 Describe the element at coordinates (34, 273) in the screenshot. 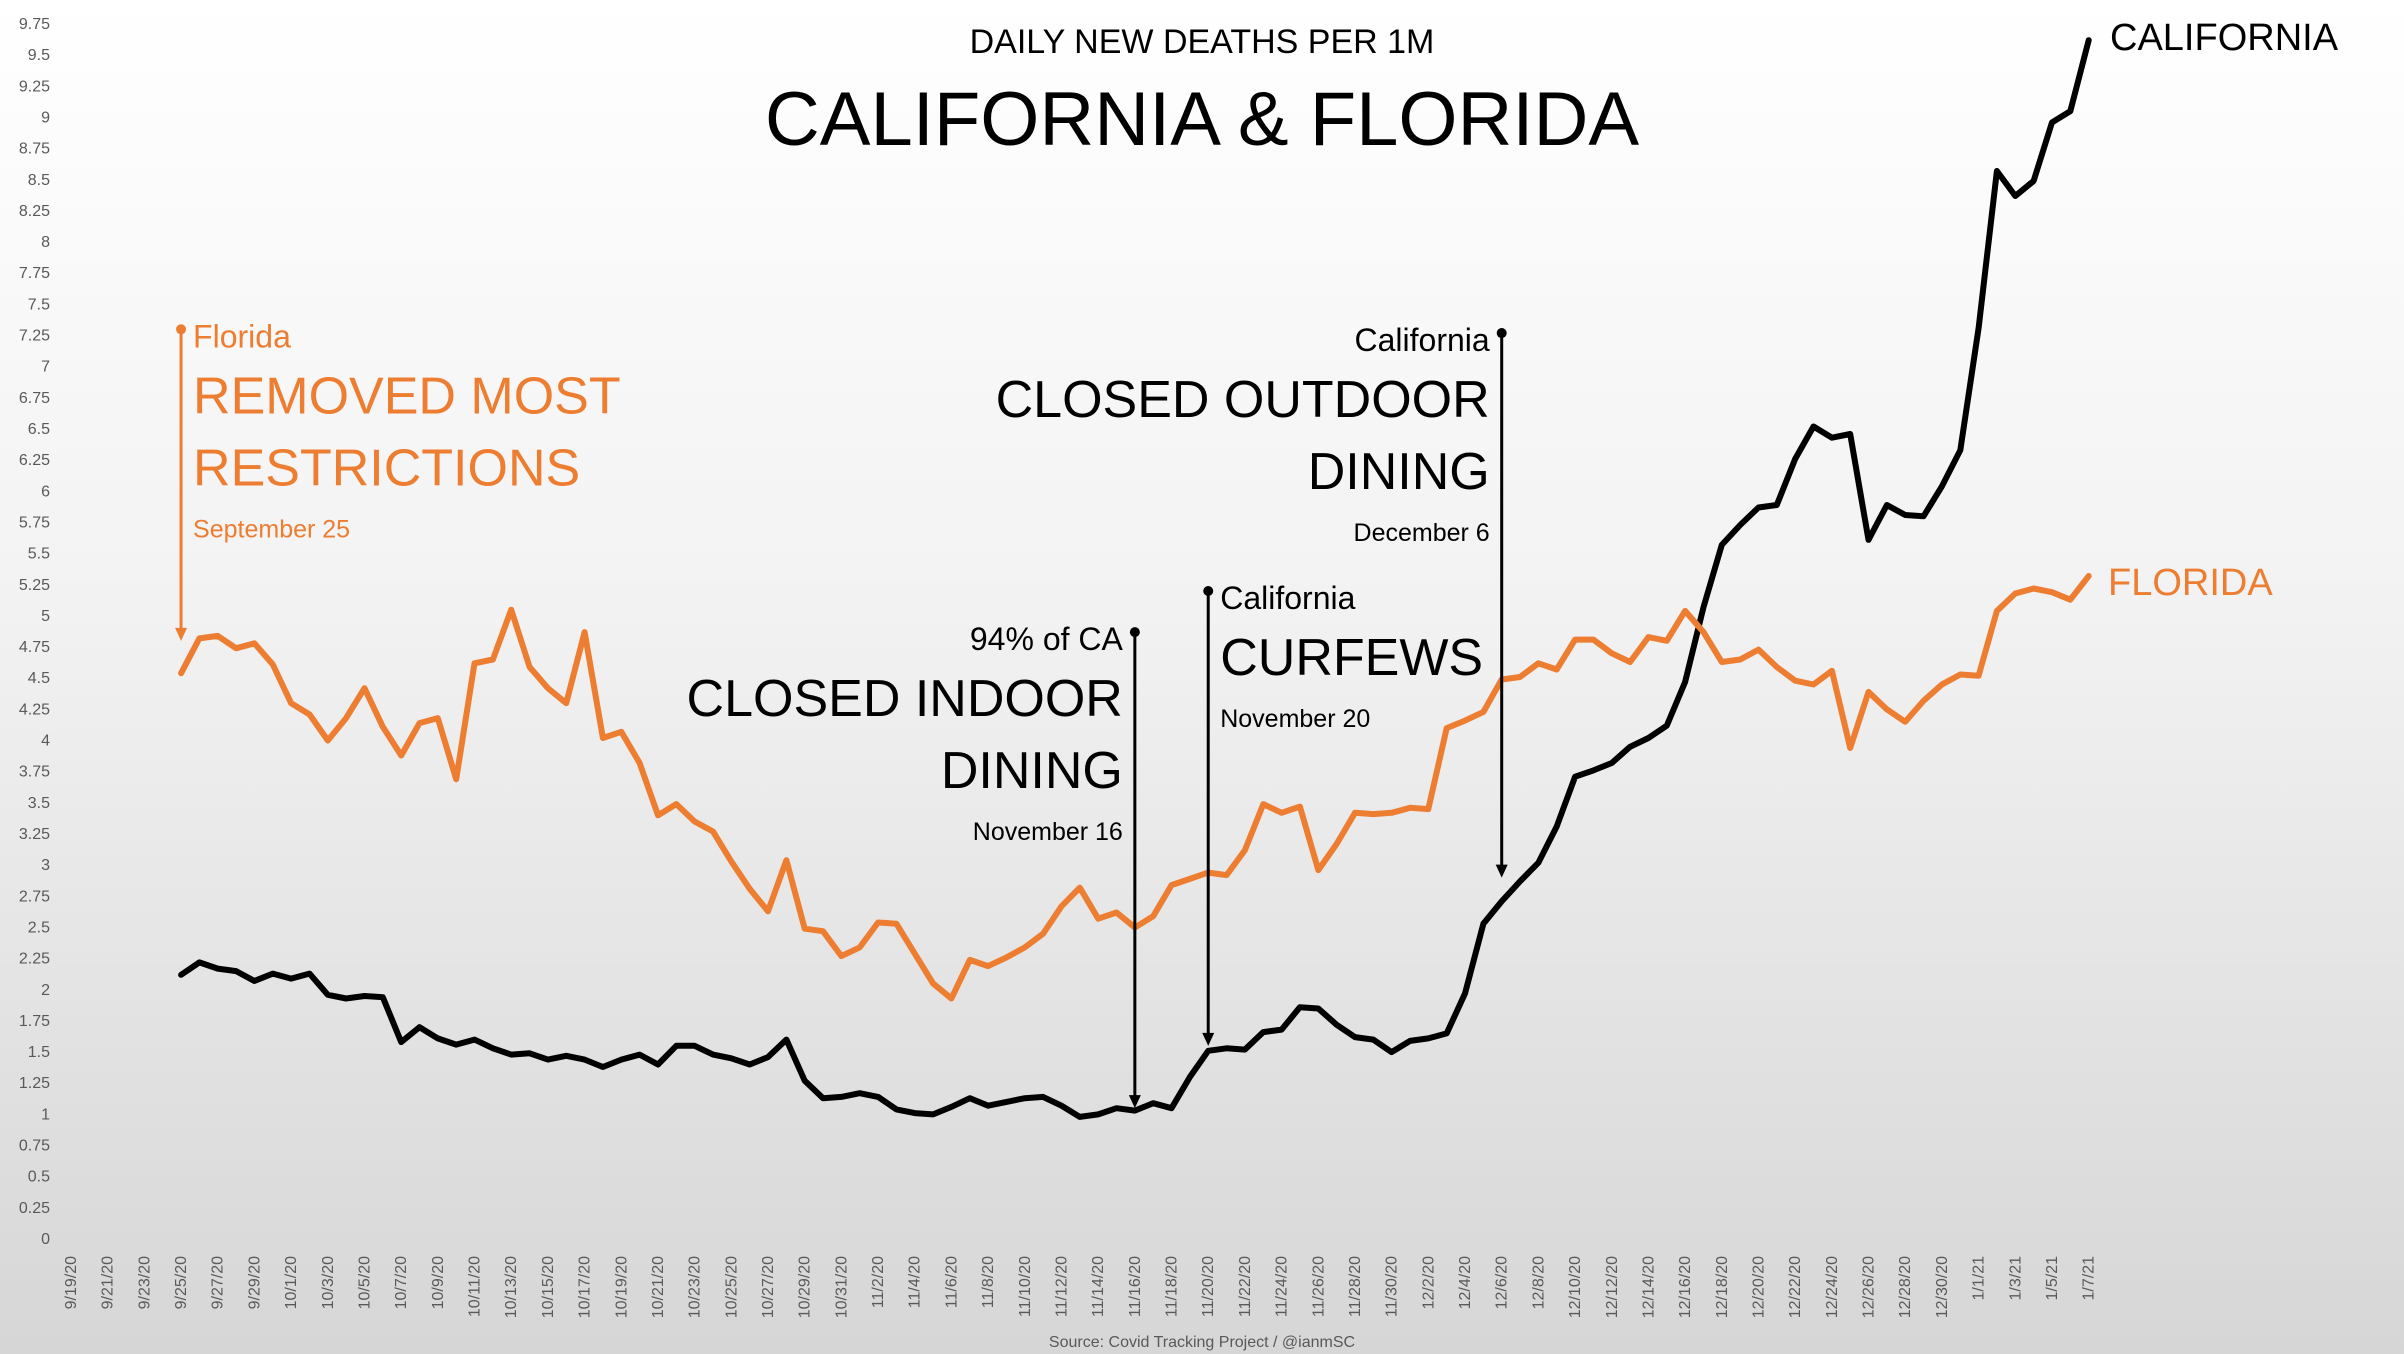

I see `y-tick-label: 7.75` at that location.